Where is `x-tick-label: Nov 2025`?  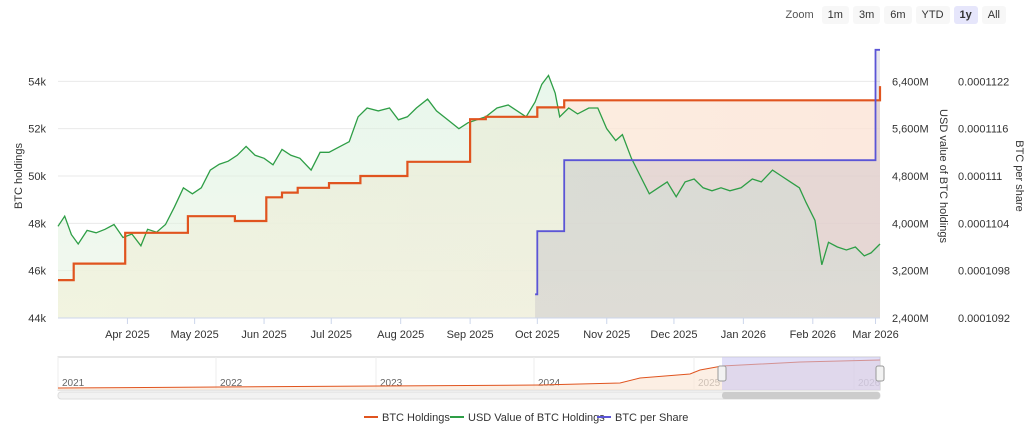
x-tick-label: Nov 2025 is located at coordinates (606, 335).